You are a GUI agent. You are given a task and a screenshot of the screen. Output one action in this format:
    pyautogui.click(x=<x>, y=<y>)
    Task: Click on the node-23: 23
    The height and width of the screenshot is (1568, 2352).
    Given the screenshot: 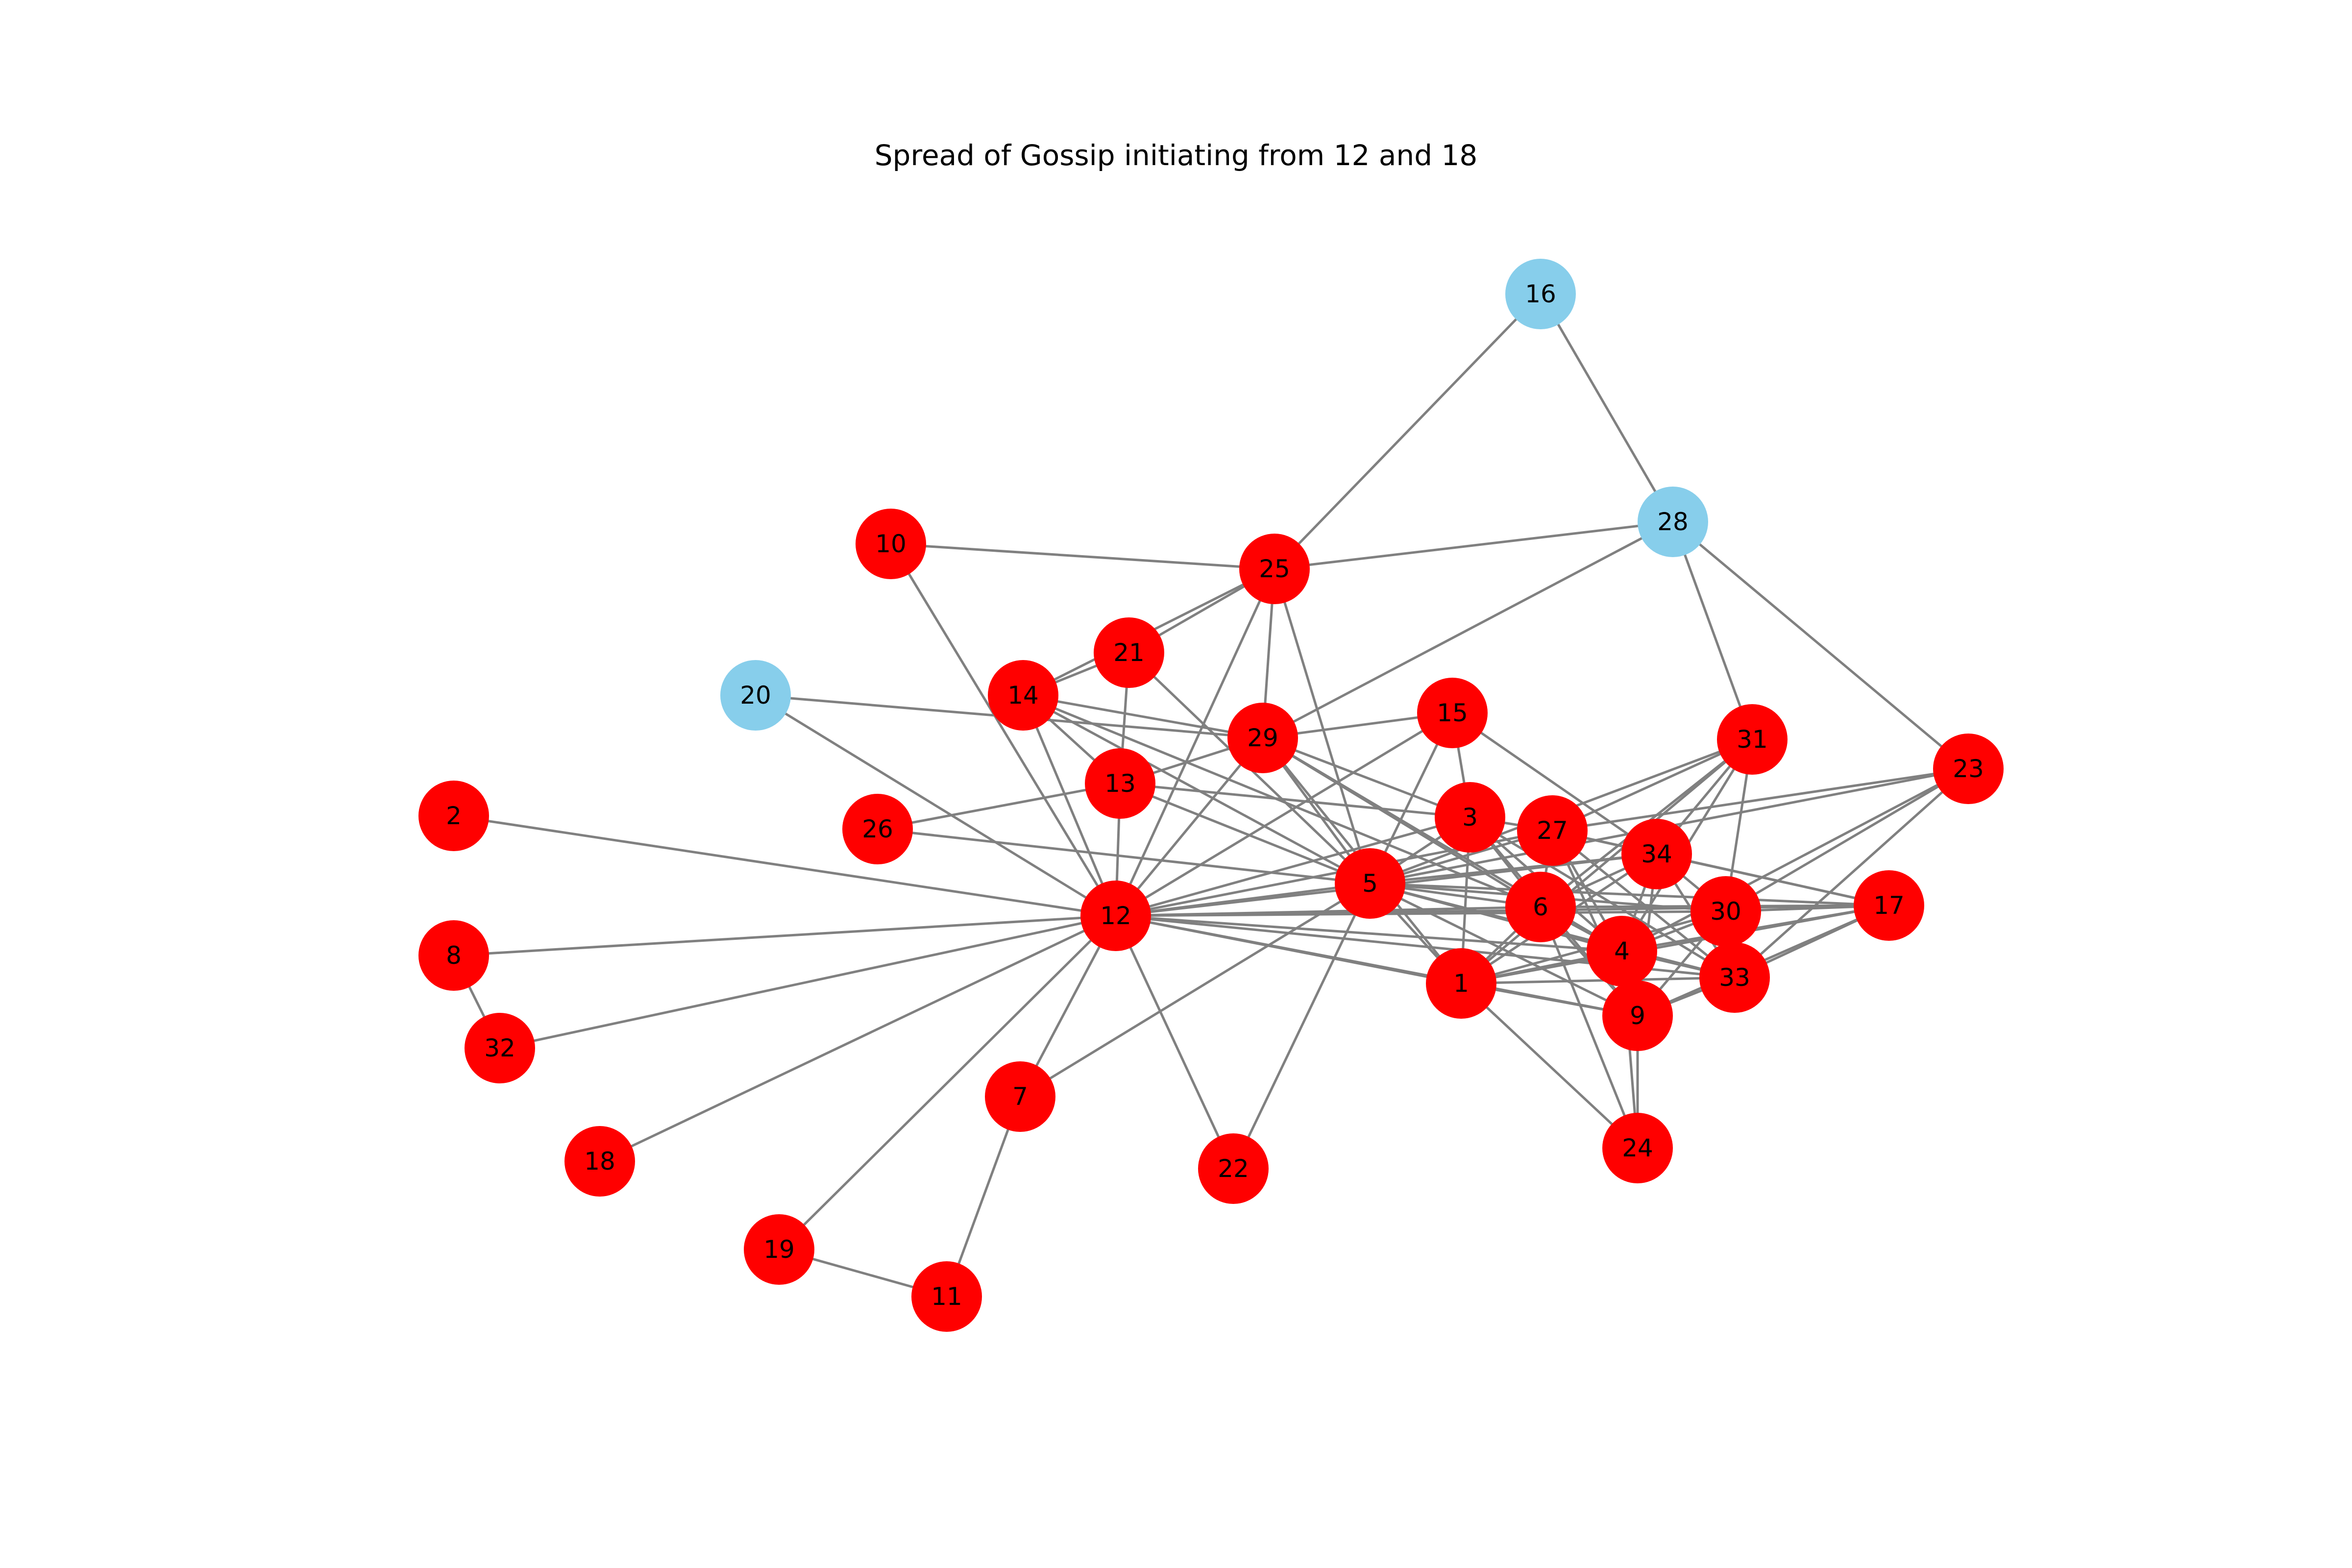 What is the action you would take?
    pyautogui.click(x=1968, y=769)
    